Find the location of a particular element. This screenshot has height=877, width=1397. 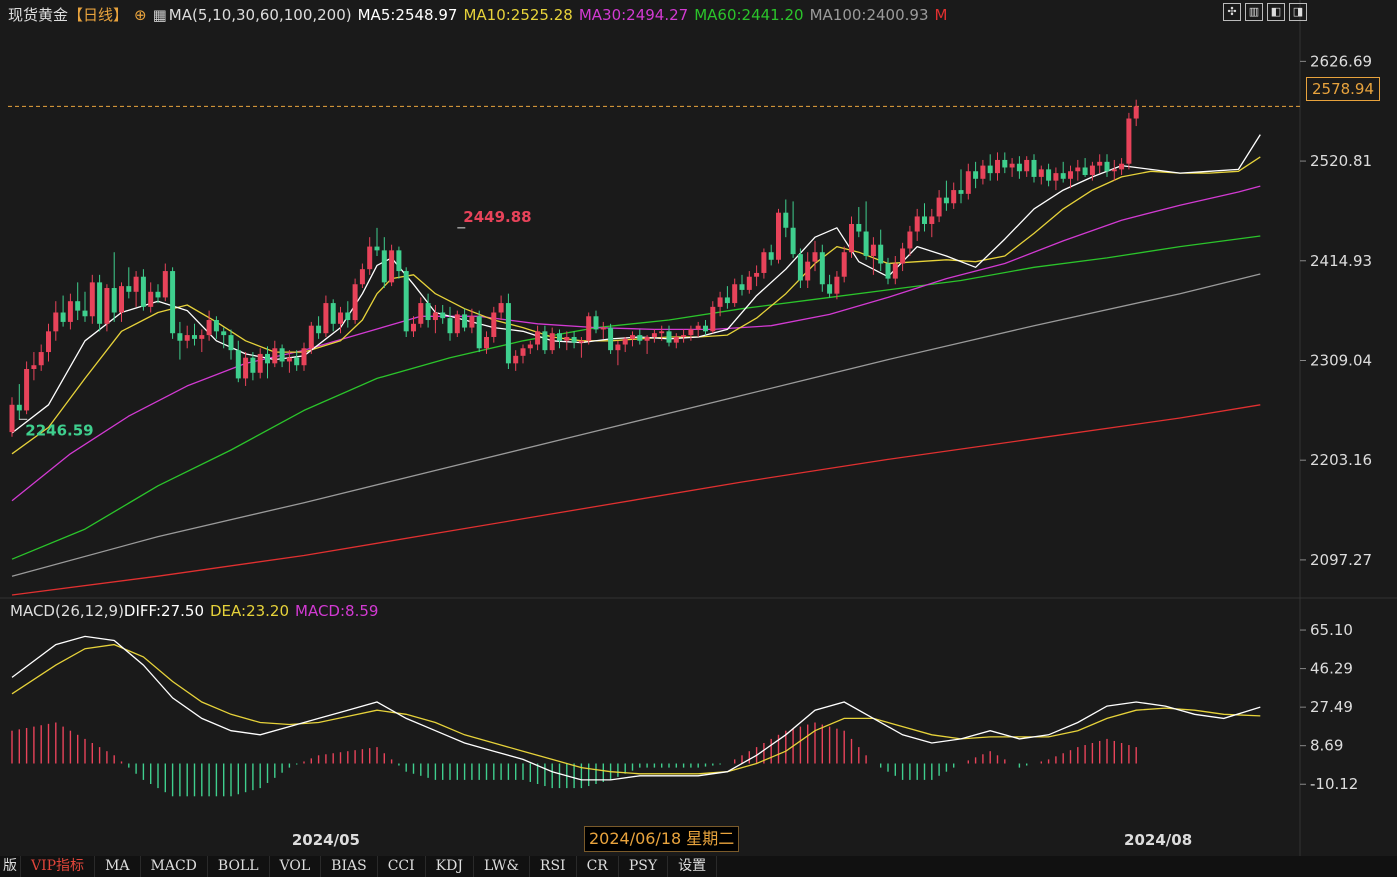

y-tick-label: 2414.93 is located at coordinates (1341, 261).